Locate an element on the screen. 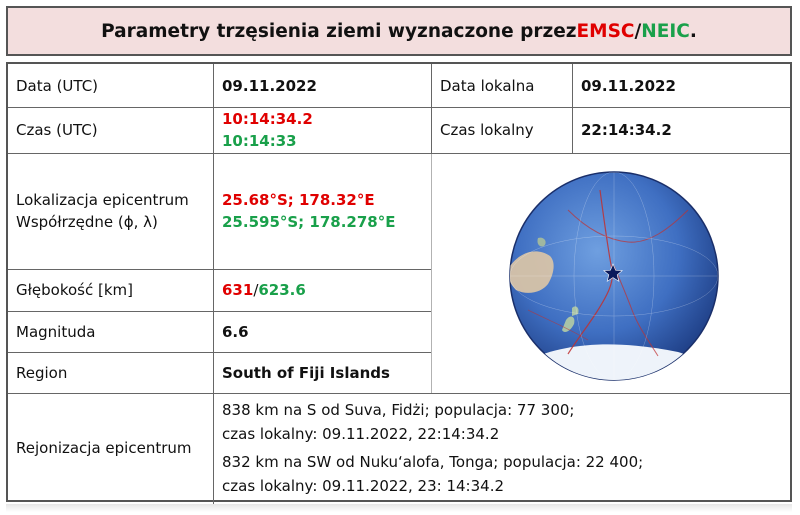 The width and height of the screenshot is (800, 515). value-region: South of Fiji Islands is located at coordinates (306, 372).